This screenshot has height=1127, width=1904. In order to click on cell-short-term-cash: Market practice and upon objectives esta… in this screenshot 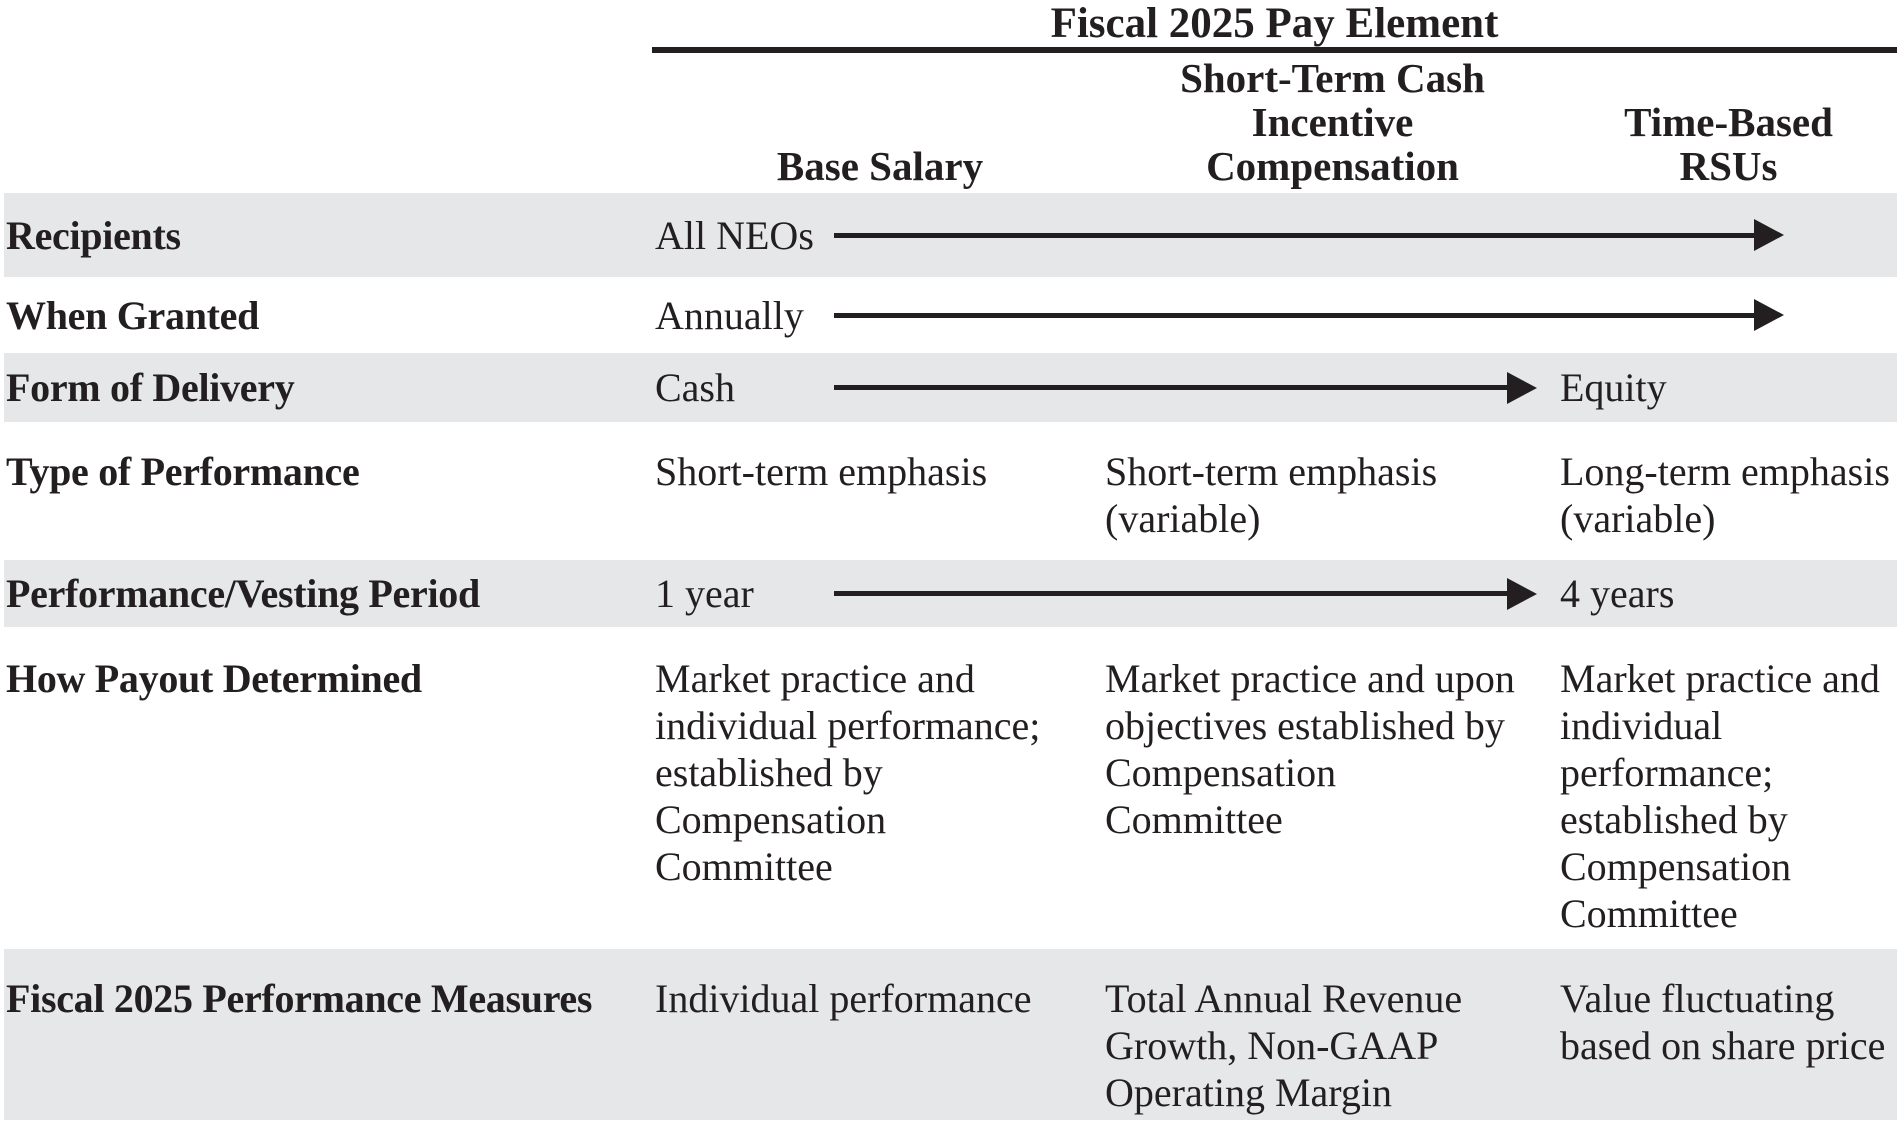, I will do `click(1310, 749)`.